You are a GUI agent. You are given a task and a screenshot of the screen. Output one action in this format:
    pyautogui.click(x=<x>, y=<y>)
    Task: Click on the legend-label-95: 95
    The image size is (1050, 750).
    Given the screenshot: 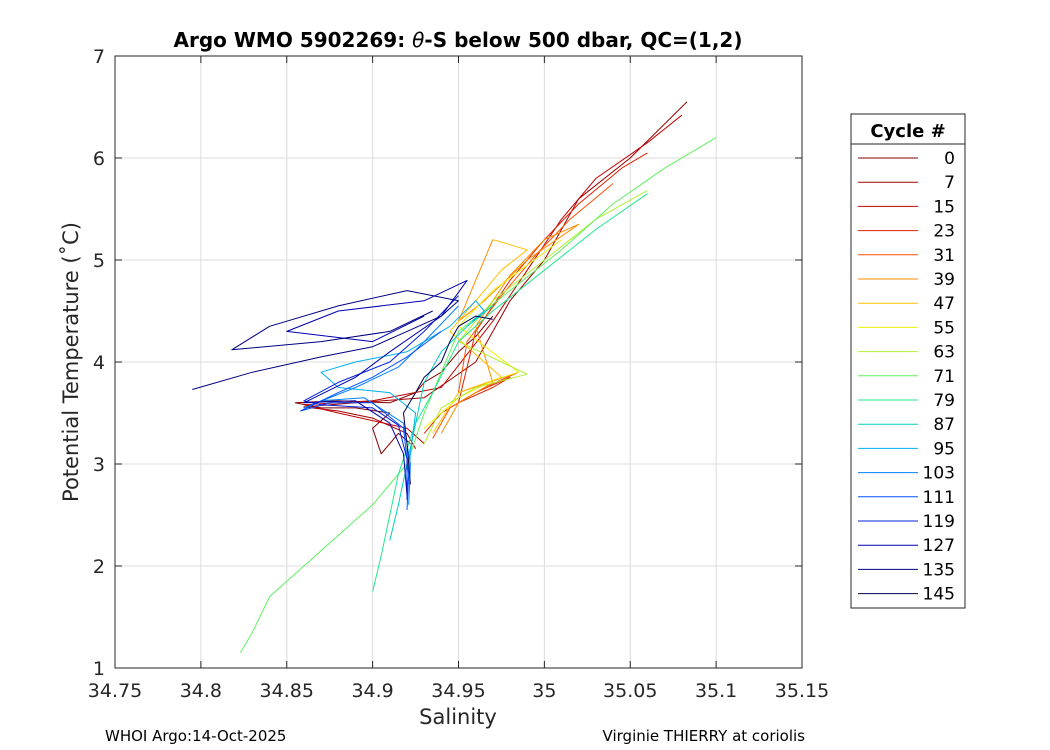 What is the action you would take?
    pyautogui.click(x=944, y=449)
    